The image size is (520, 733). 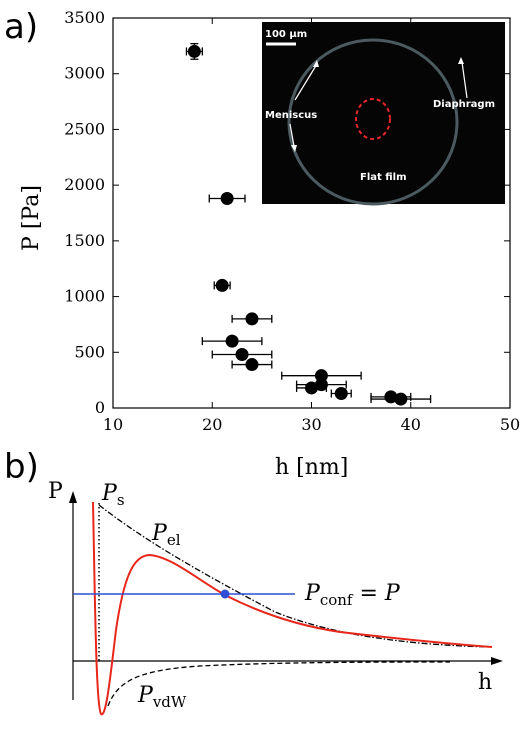 I want to click on p-vdw-label: PvdW, so click(x=162, y=697).